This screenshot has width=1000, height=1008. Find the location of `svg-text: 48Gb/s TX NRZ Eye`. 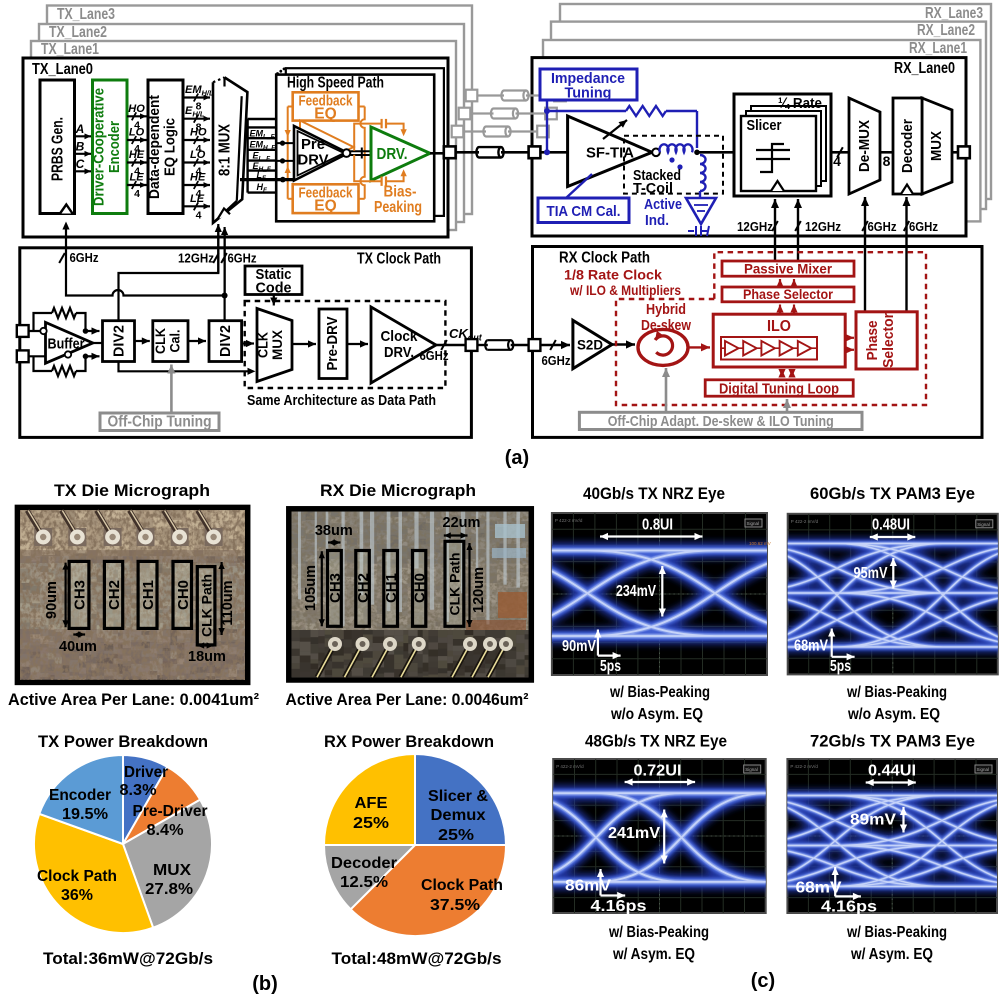

svg-text: 48Gb/s TX NRZ Eye is located at coordinates (656, 742).